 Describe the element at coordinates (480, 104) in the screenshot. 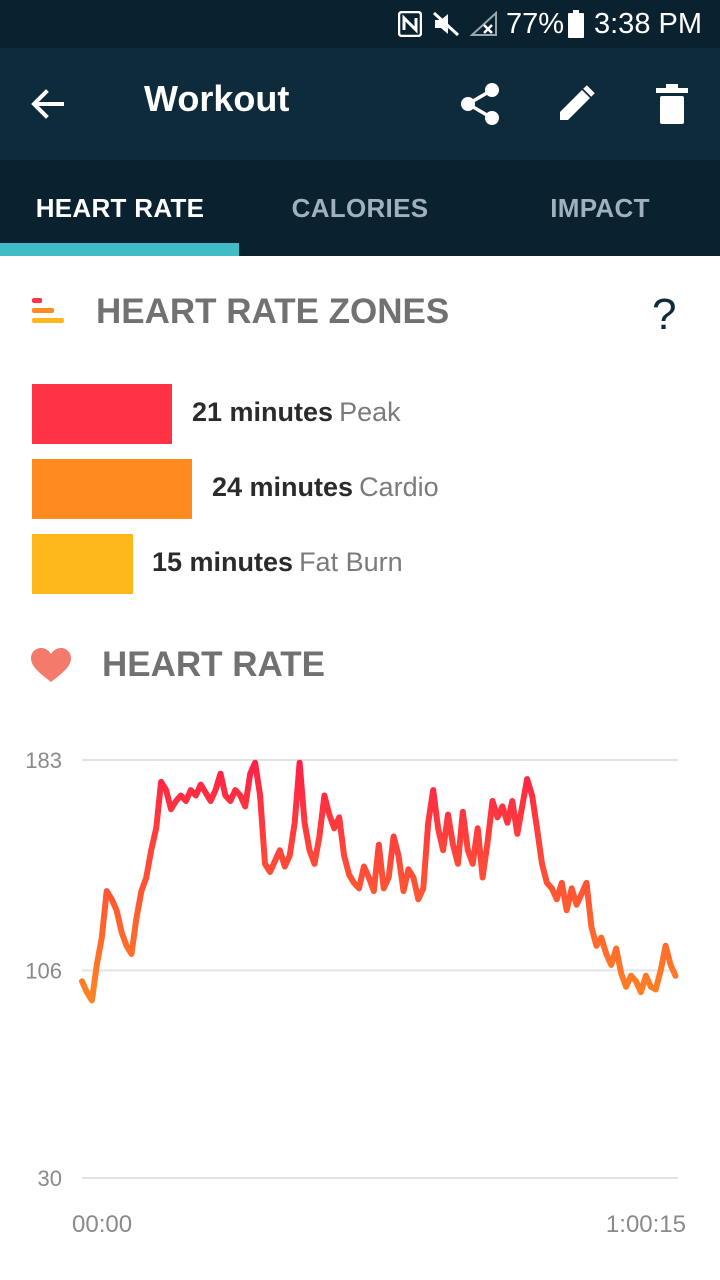

I see `share-icon` at that location.